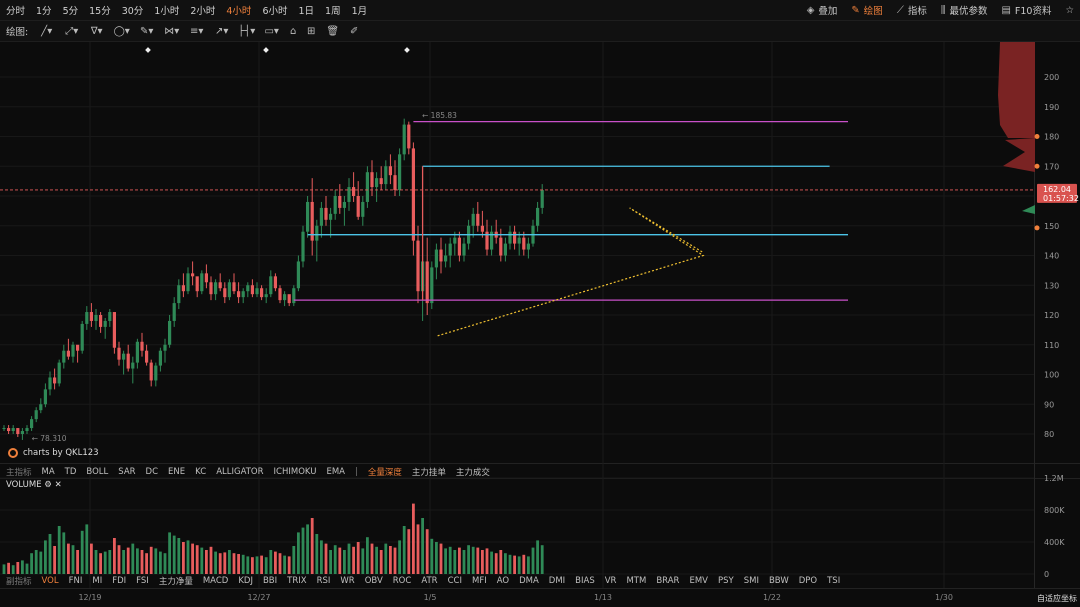 The width and height of the screenshot is (1080, 607). What do you see at coordinates (215, 581) in the screenshot?
I see `indicator-macd: MACD` at bounding box center [215, 581].